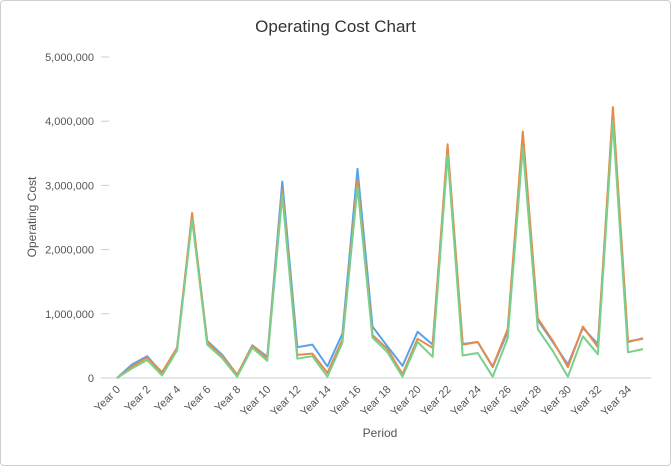  Describe the element at coordinates (69, 315) in the screenshot. I see `y-tick-label: 1,000,000` at that location.